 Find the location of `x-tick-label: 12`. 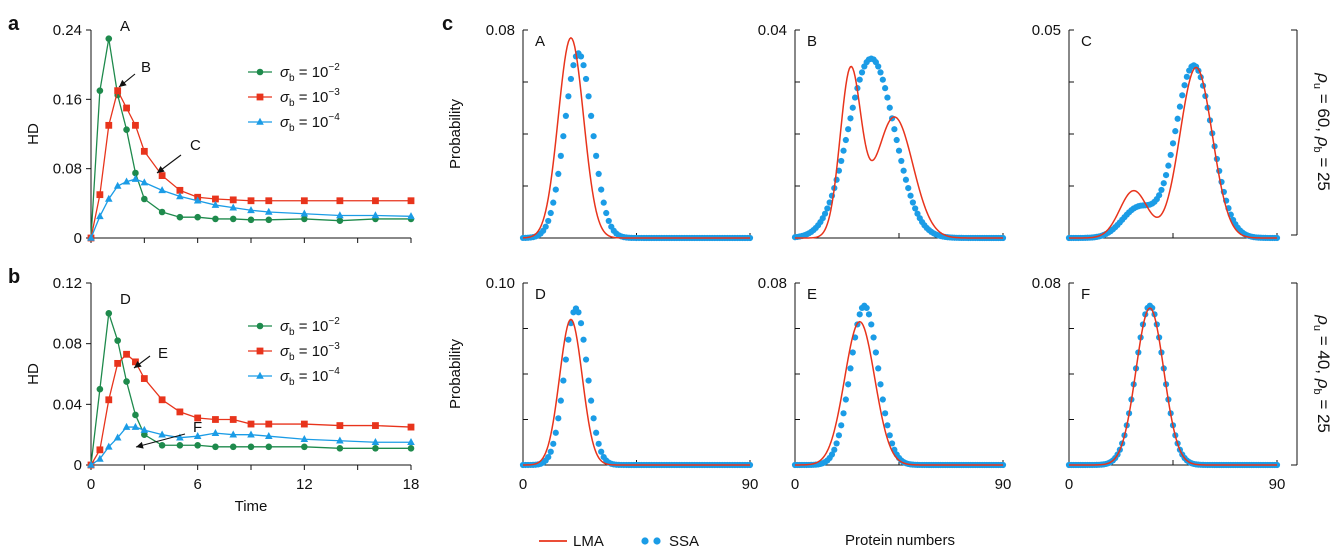

x-tick-label: 12 is located at coordinates (304, 484).